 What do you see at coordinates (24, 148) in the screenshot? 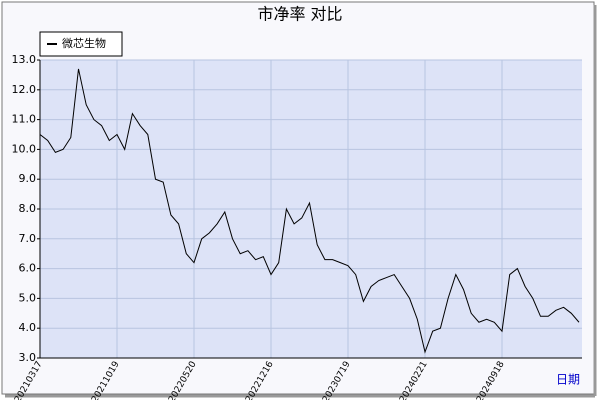
I see `y-tick-label: 10.0` at bounding box center [24, 148].